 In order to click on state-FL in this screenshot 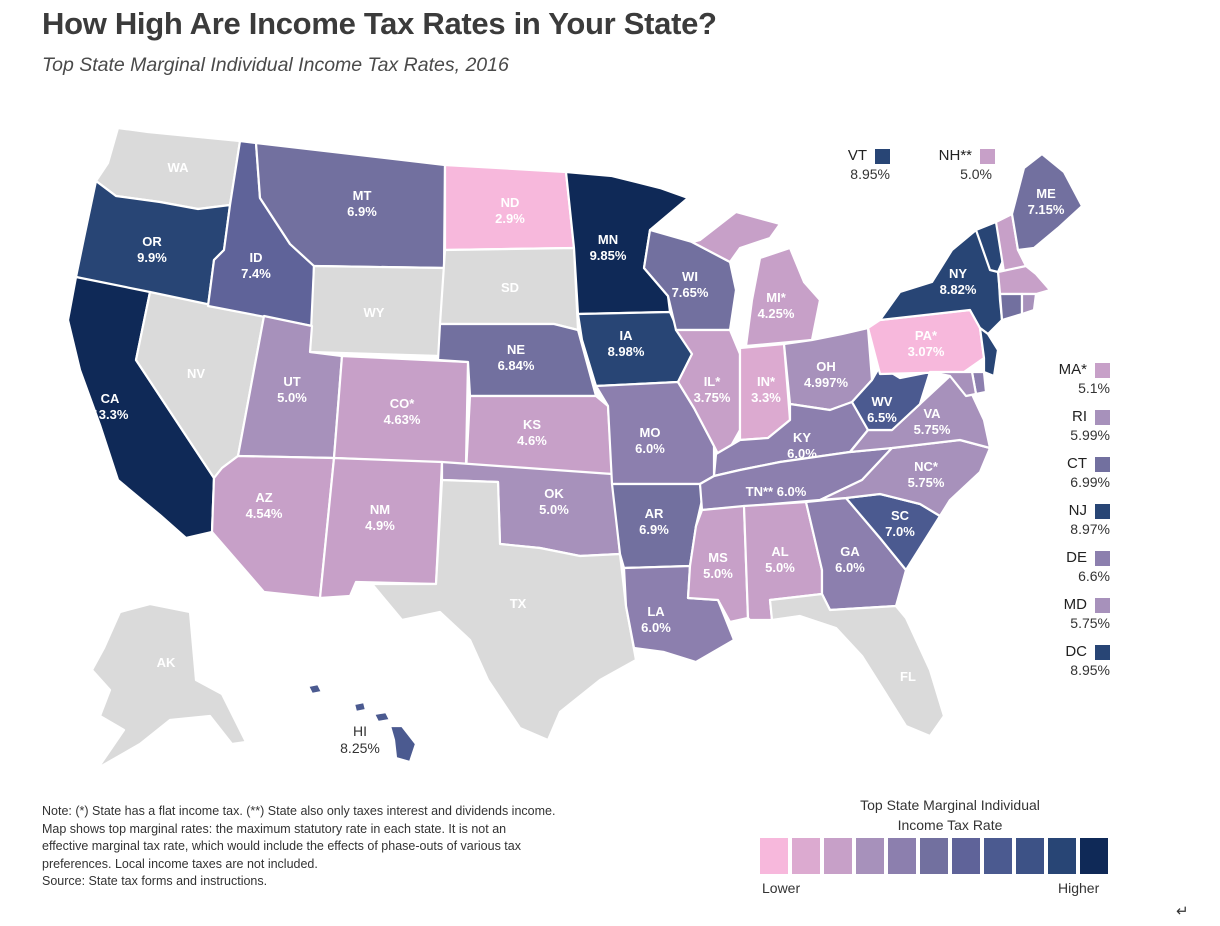, I will do `click(857, 665)`.